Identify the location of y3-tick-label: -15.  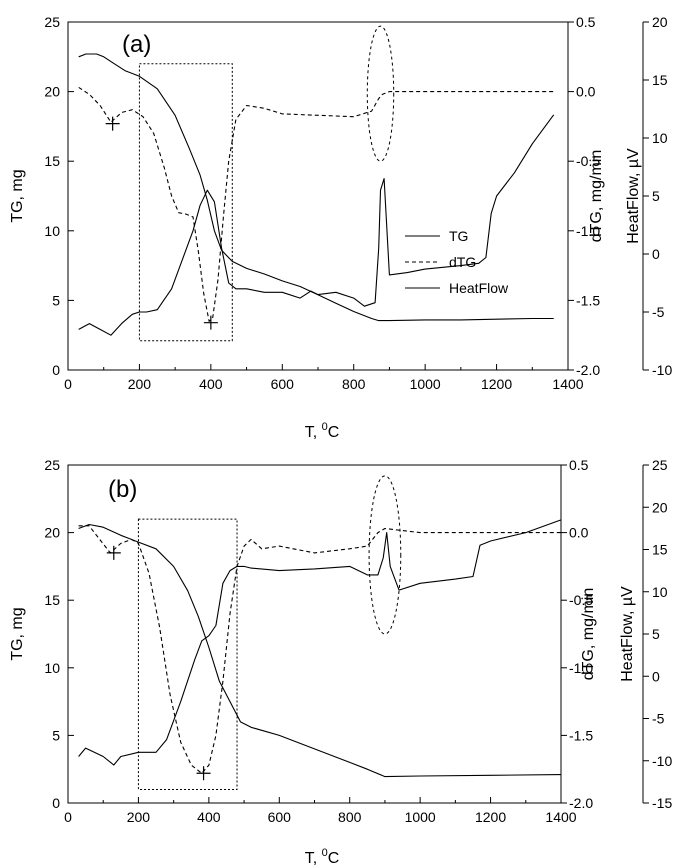
(662, 803).